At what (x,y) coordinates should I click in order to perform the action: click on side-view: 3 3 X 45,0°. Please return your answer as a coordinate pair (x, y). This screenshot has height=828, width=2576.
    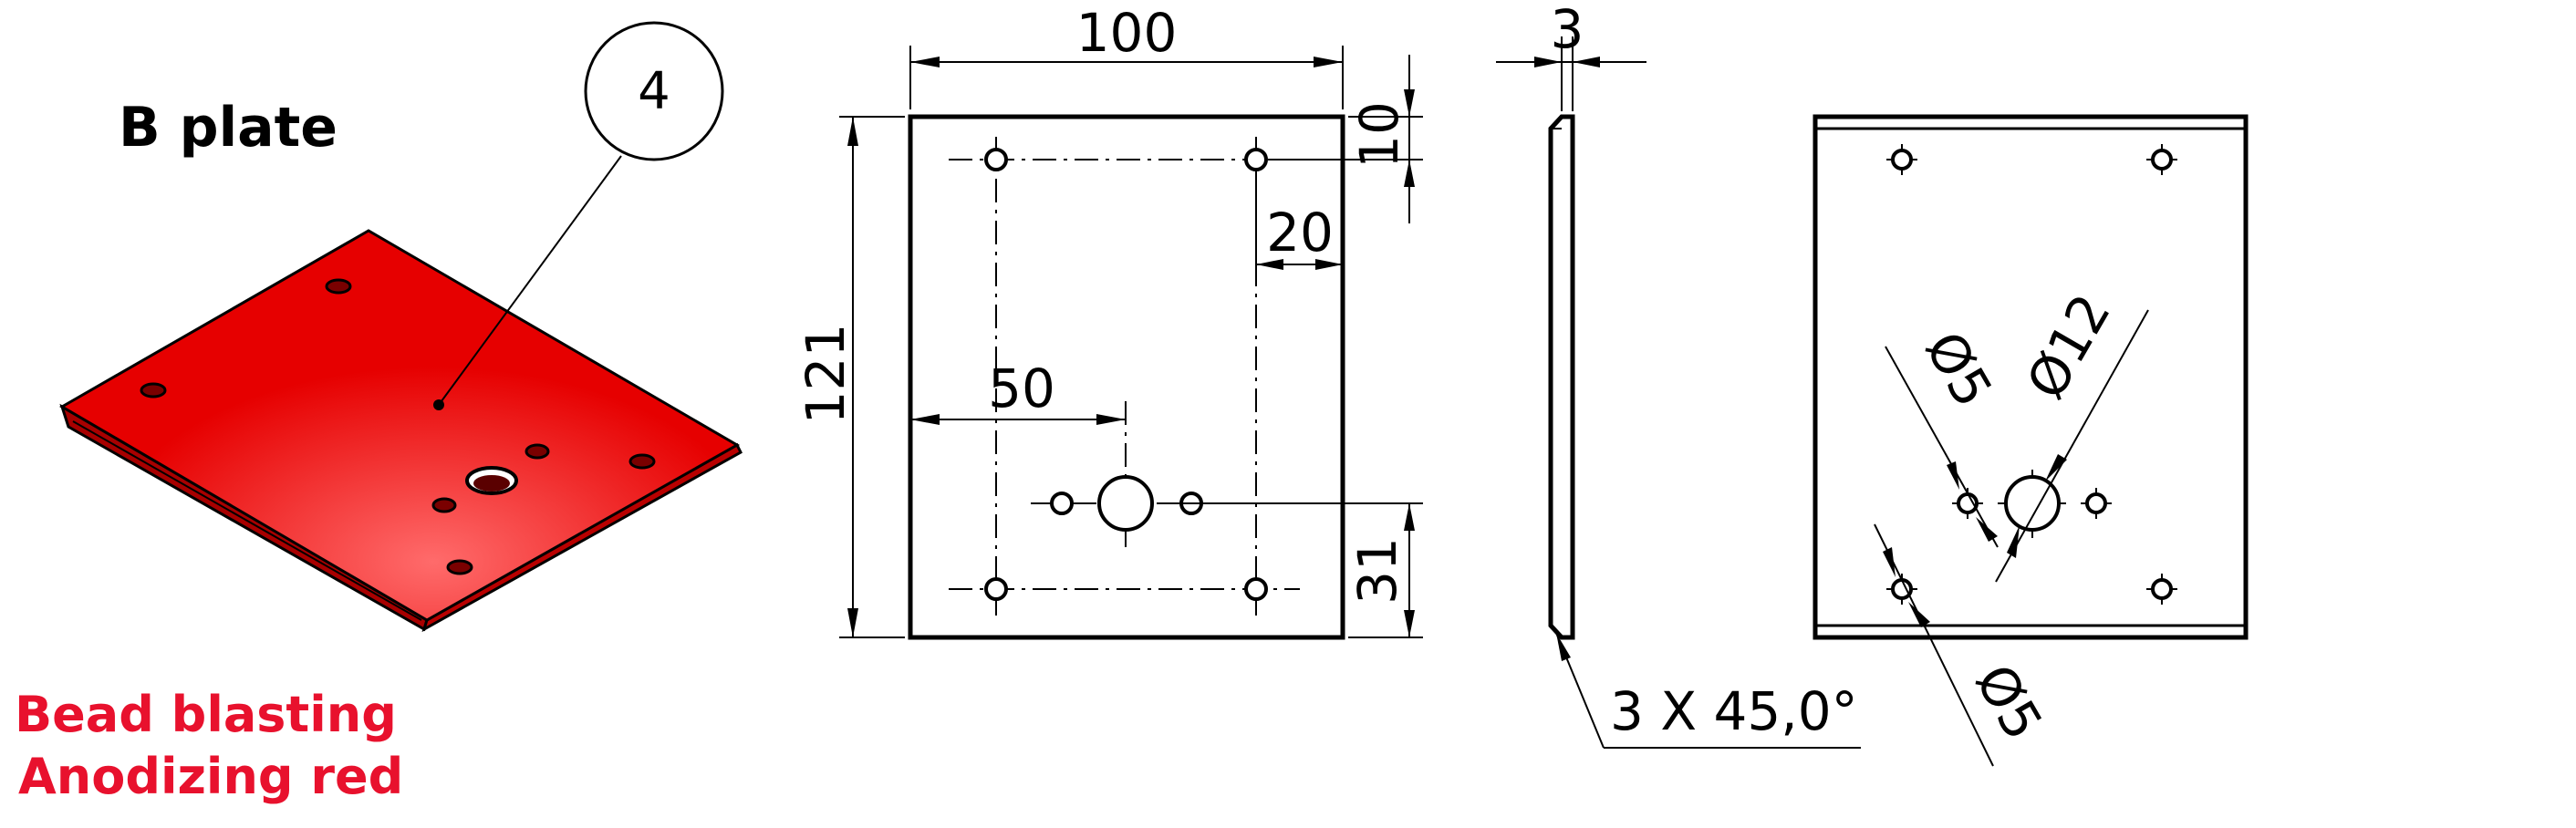
    Looking at the image, I should click on (1678, 374).